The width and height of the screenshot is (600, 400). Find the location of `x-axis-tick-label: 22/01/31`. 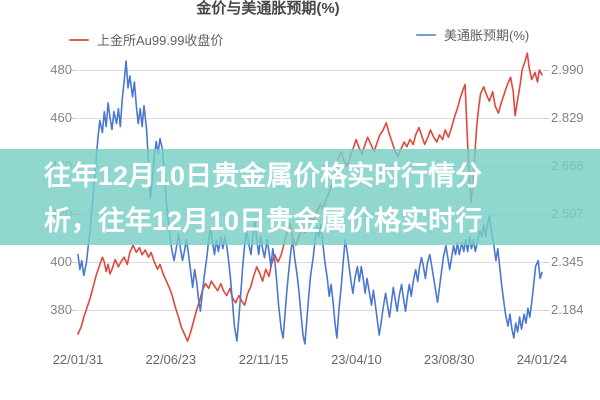

x-axis-tick-label: 22/01/31 is located at coordinates (78, 359).